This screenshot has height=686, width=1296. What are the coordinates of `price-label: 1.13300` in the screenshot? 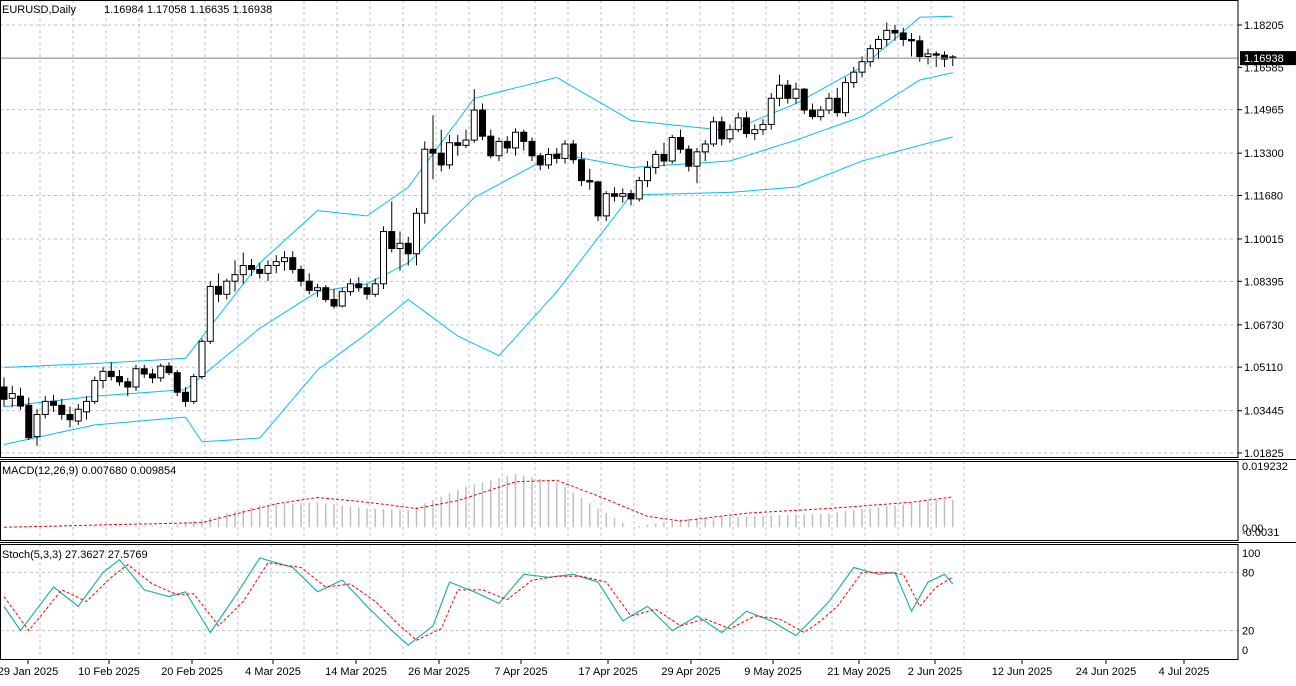 It's located at (1264, 154).